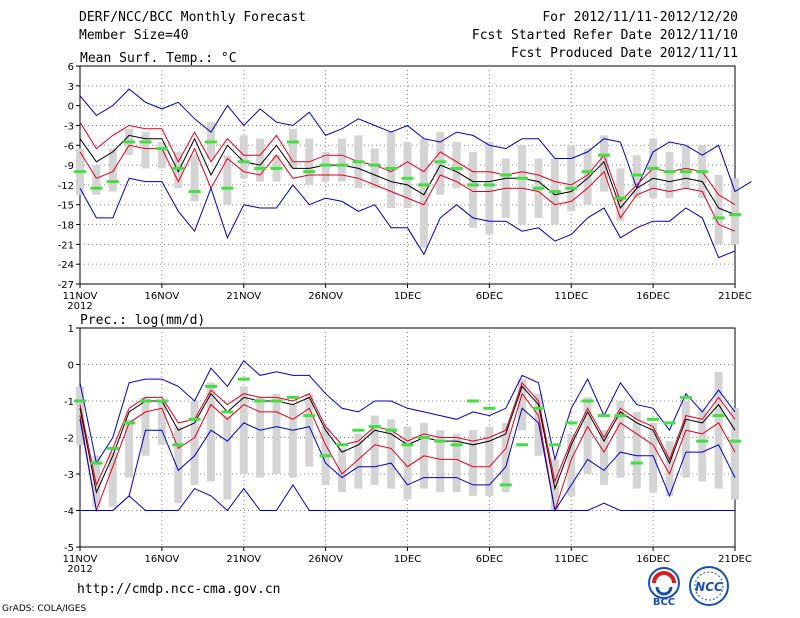  What do you see at coordinates (179, 589) in the screenshot?
I see `website-url: http://cmdp.ncc-cma.gov.cn` at bounding box center [179, 589].